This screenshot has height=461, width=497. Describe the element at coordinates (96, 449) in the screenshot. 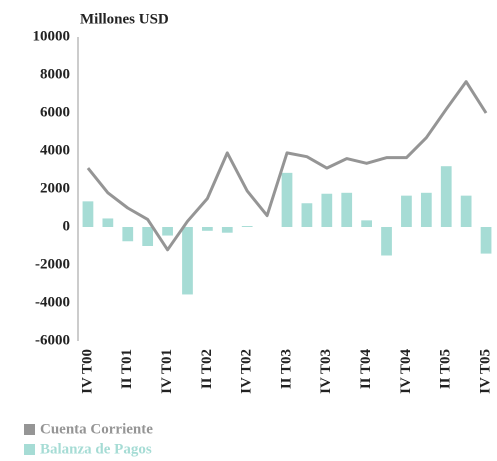

I see `legend-label: Balanza de Pagos` at that location.